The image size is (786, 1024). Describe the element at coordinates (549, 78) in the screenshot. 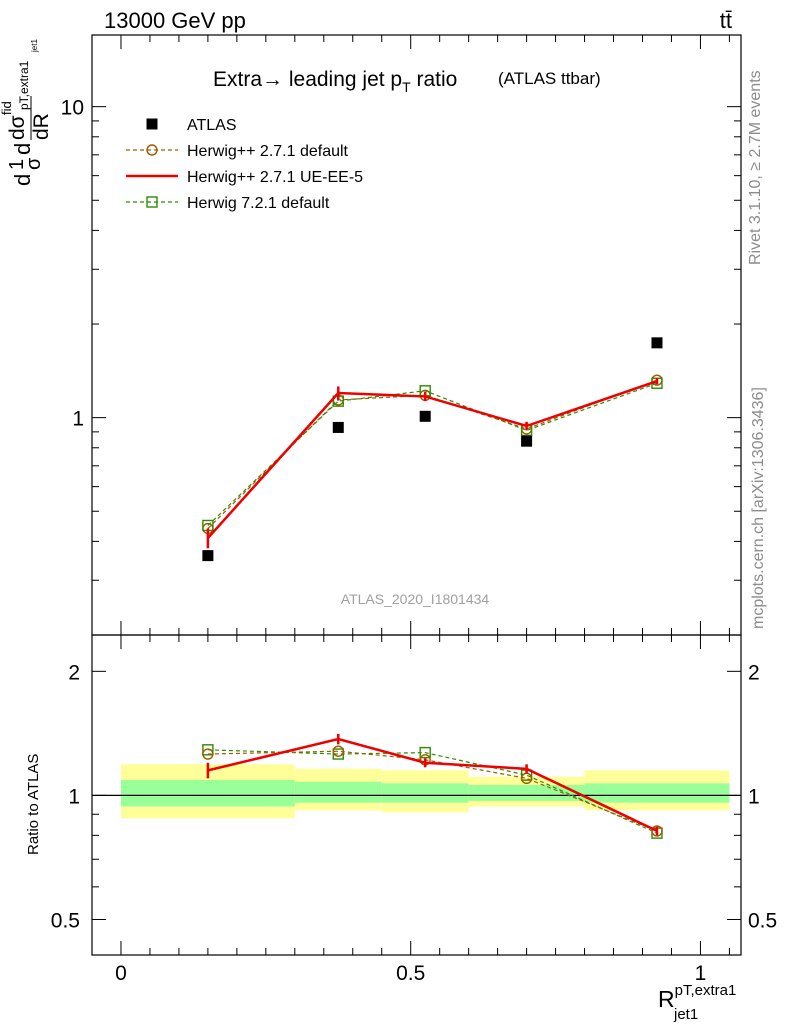

I see `main-chart-title-suffix: (ATLAS ttbar)` at that location.